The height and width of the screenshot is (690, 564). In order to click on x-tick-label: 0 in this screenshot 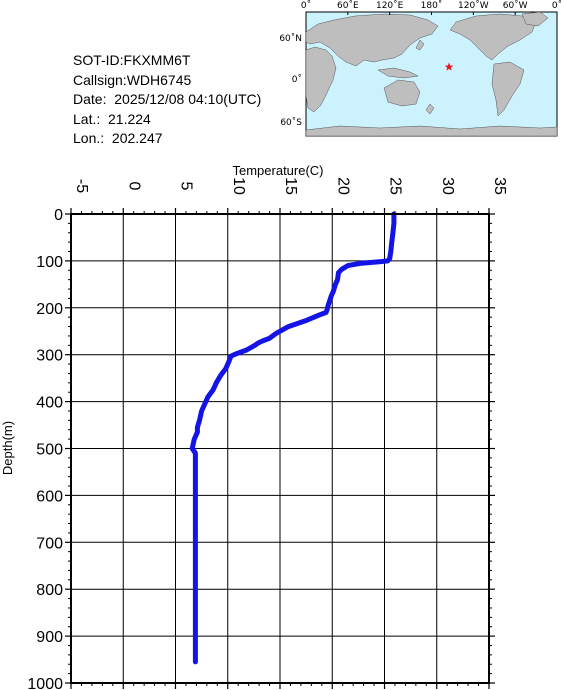, I will do `click(133, 186)`.